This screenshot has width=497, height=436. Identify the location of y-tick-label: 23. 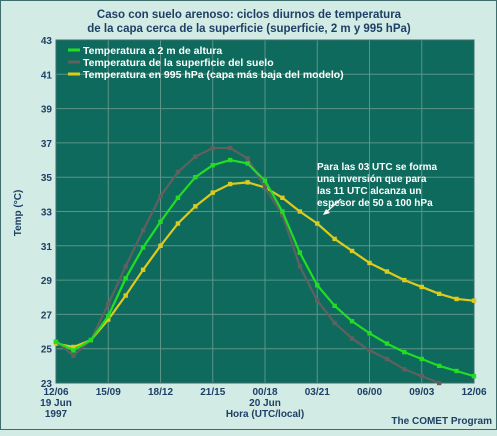
(47, 384).